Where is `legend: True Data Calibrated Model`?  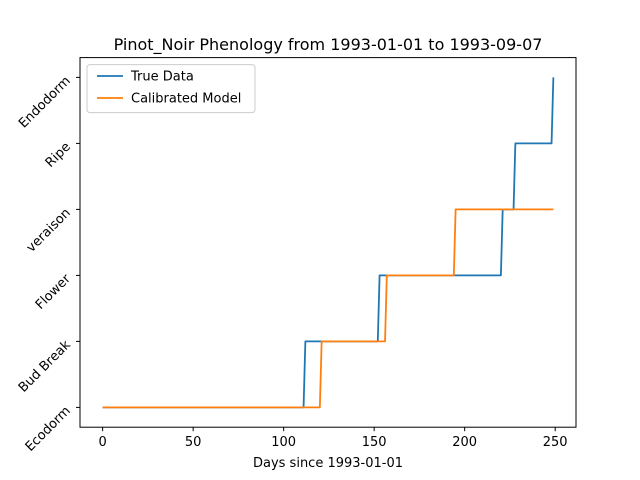 legend: True Data Calibrated Model is located at coordinates (171, 89).